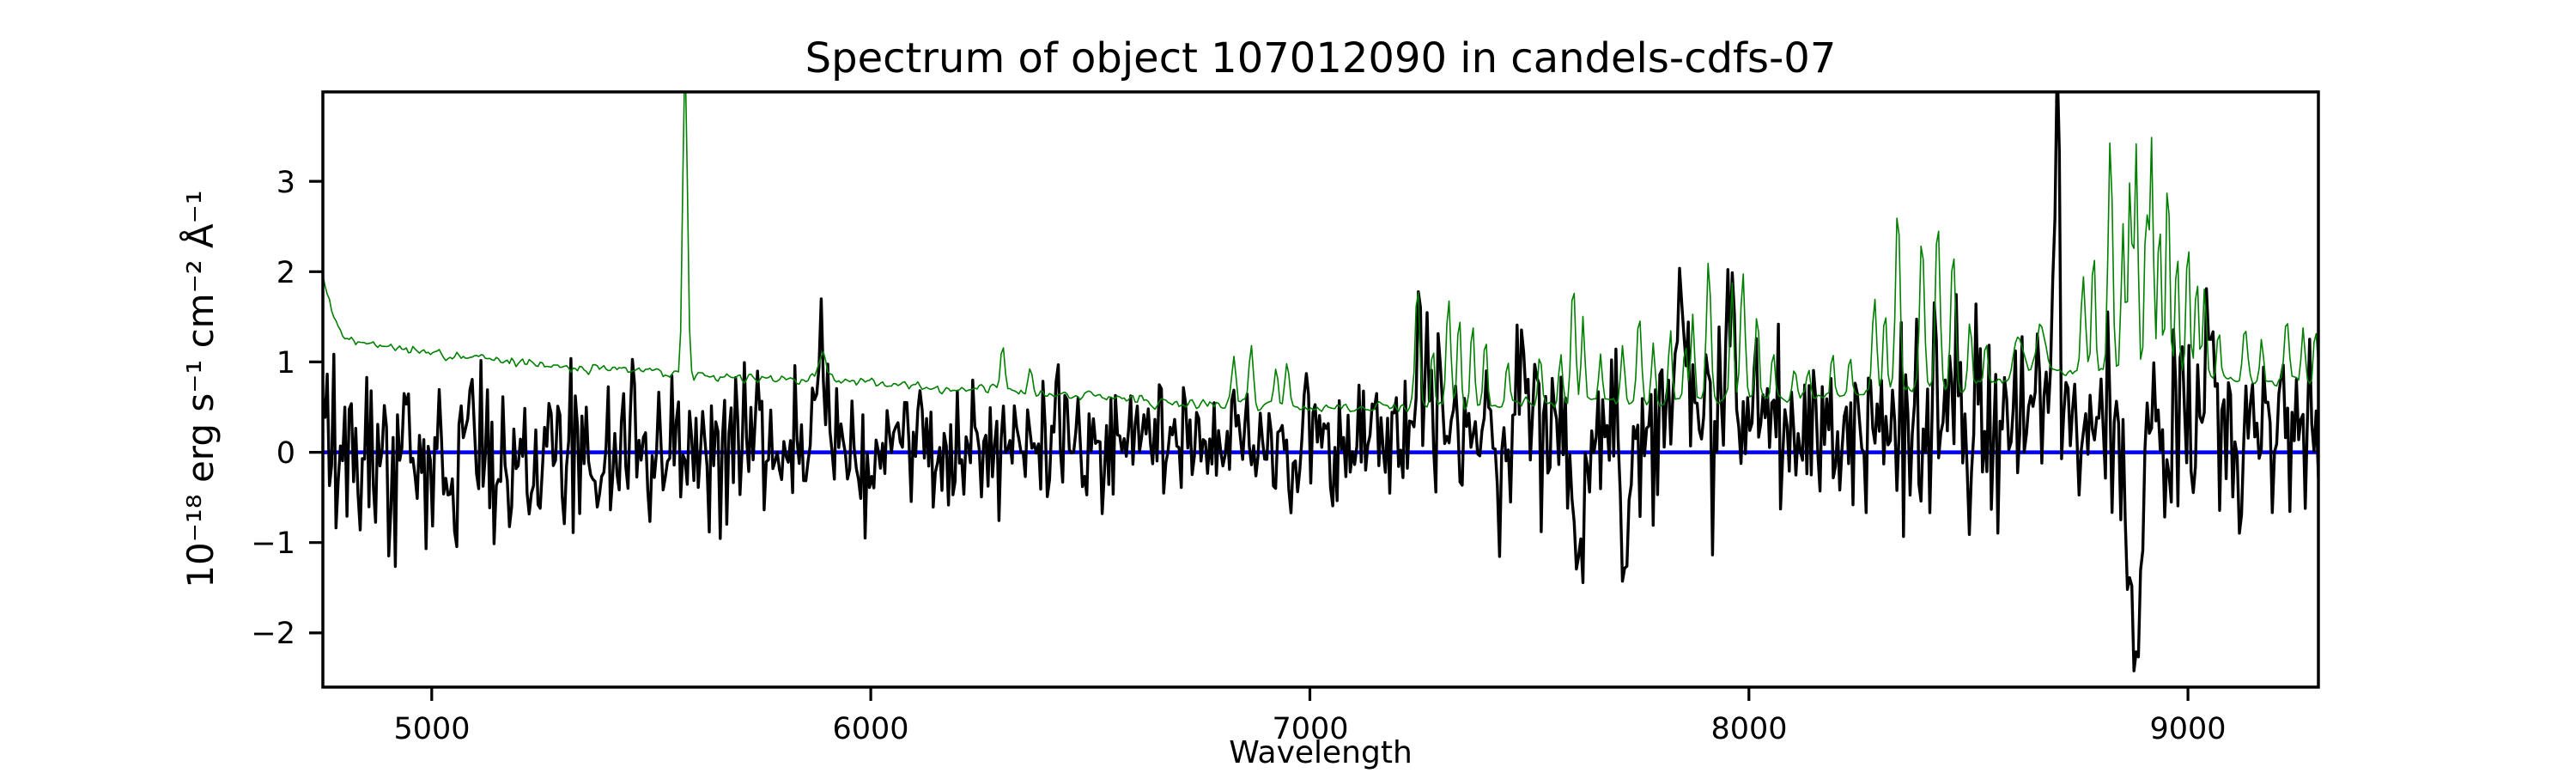 The height and width of the screenshot is (773, 2576). Describe the element at coordinates (1310, 729) in the screenshot. I see `x-tick-label-7000: 7000` at that location.